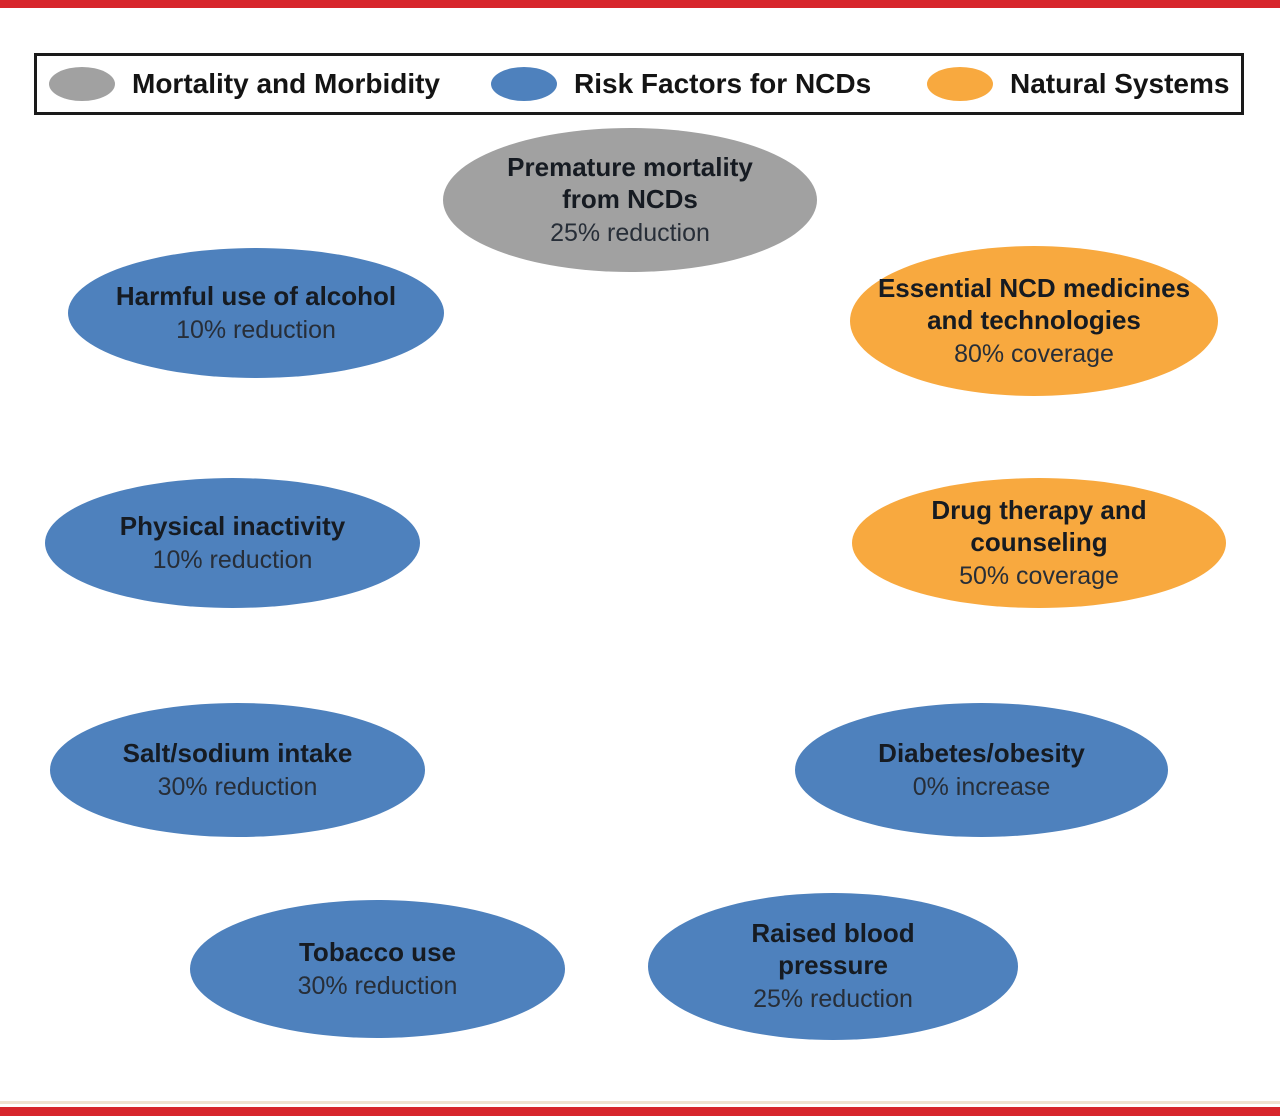  I want to click on node-raised-blood-pressure-value: 25% reduction, so click(833, 999).